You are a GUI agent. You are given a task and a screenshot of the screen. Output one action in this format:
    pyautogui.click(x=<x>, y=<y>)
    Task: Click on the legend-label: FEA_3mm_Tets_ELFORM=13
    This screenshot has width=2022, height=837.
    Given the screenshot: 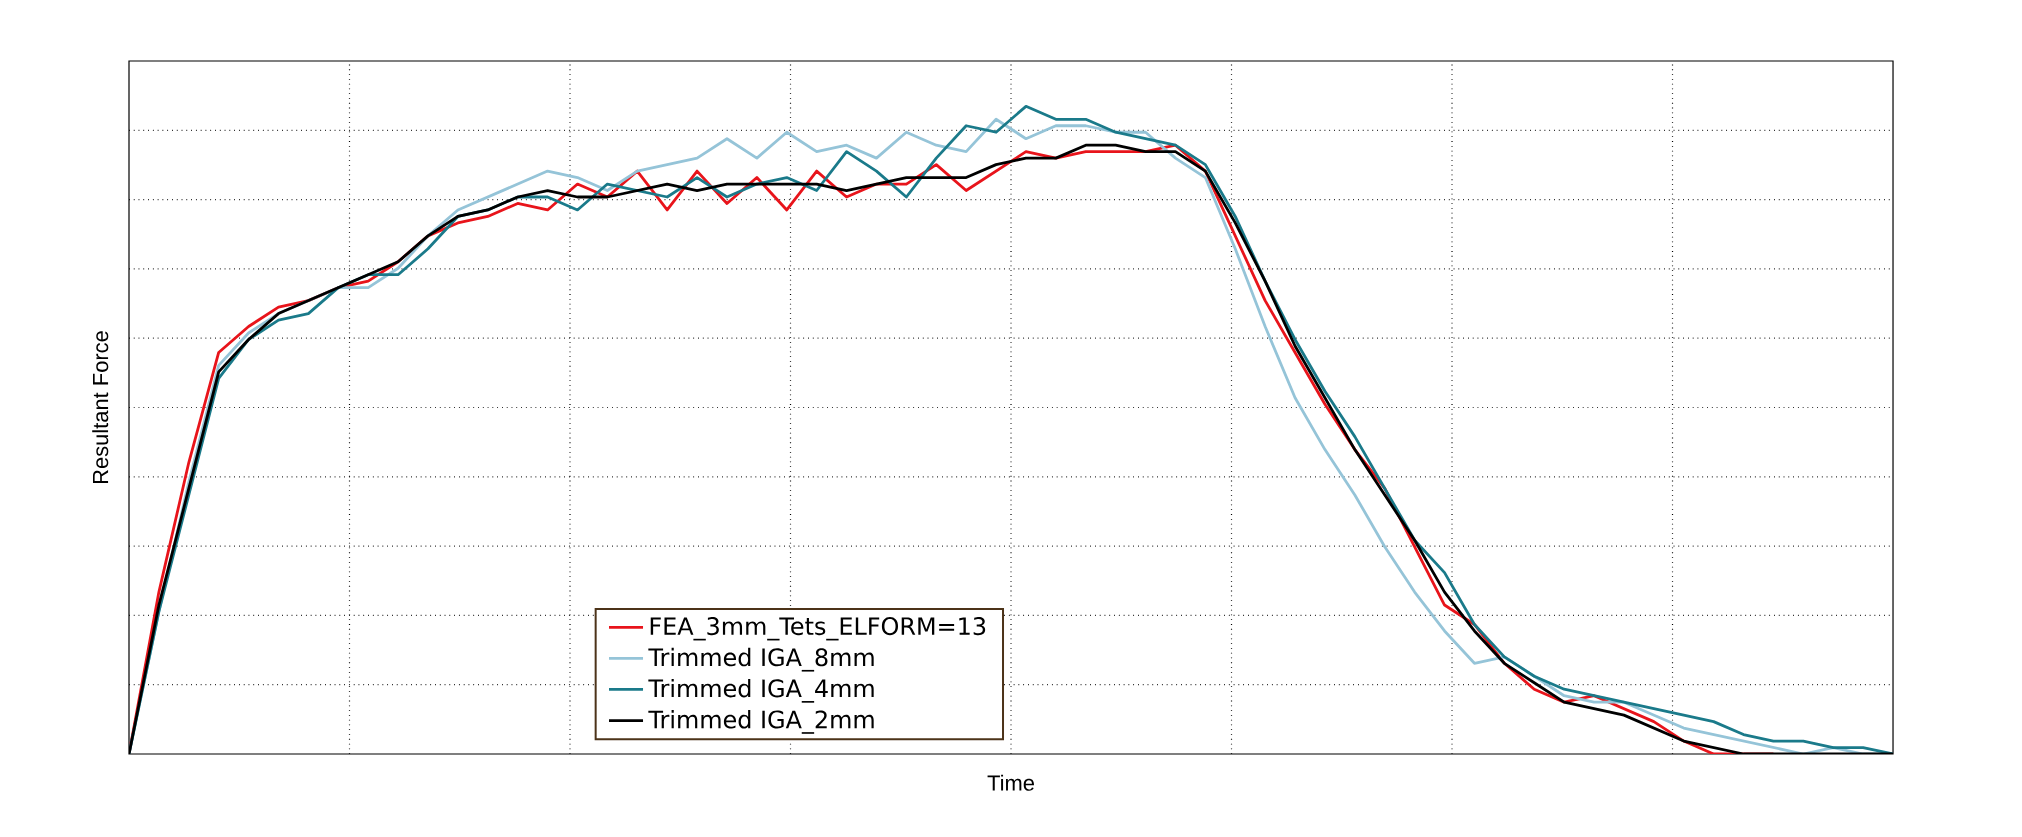 What is the action you would take?
    pyautogui.click(x=818, y=629)
    